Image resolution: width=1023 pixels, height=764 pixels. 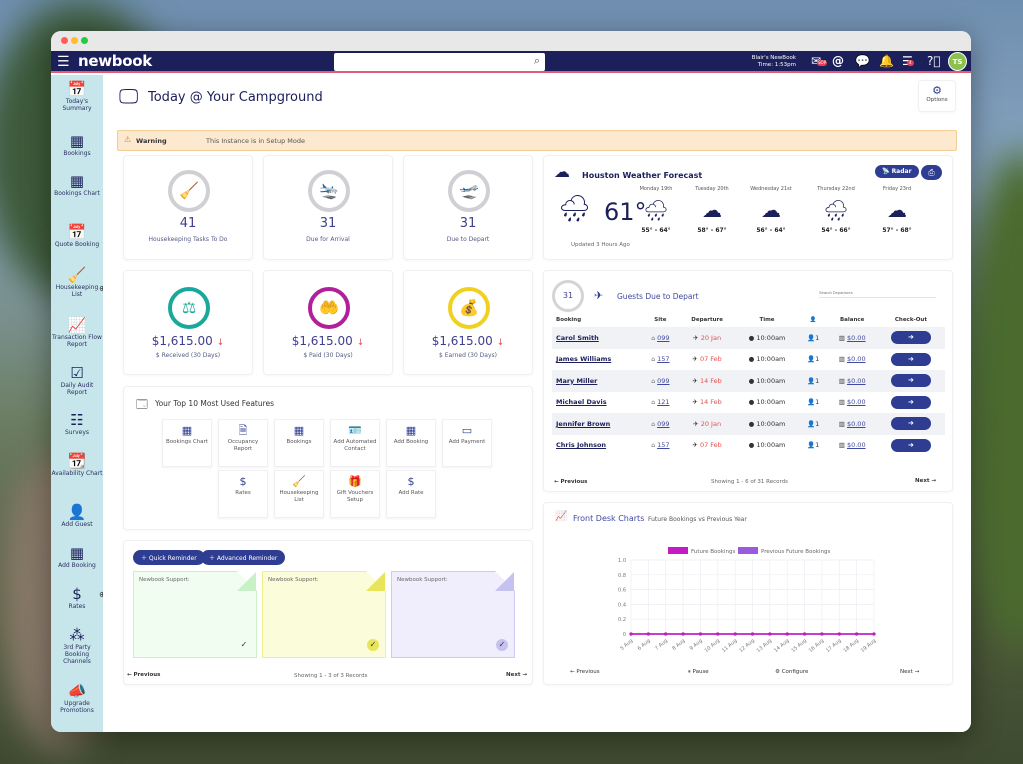 I want to click on sidebar-item-availability-chart: 📆 Availability Chart, so click(x=77, y=465).